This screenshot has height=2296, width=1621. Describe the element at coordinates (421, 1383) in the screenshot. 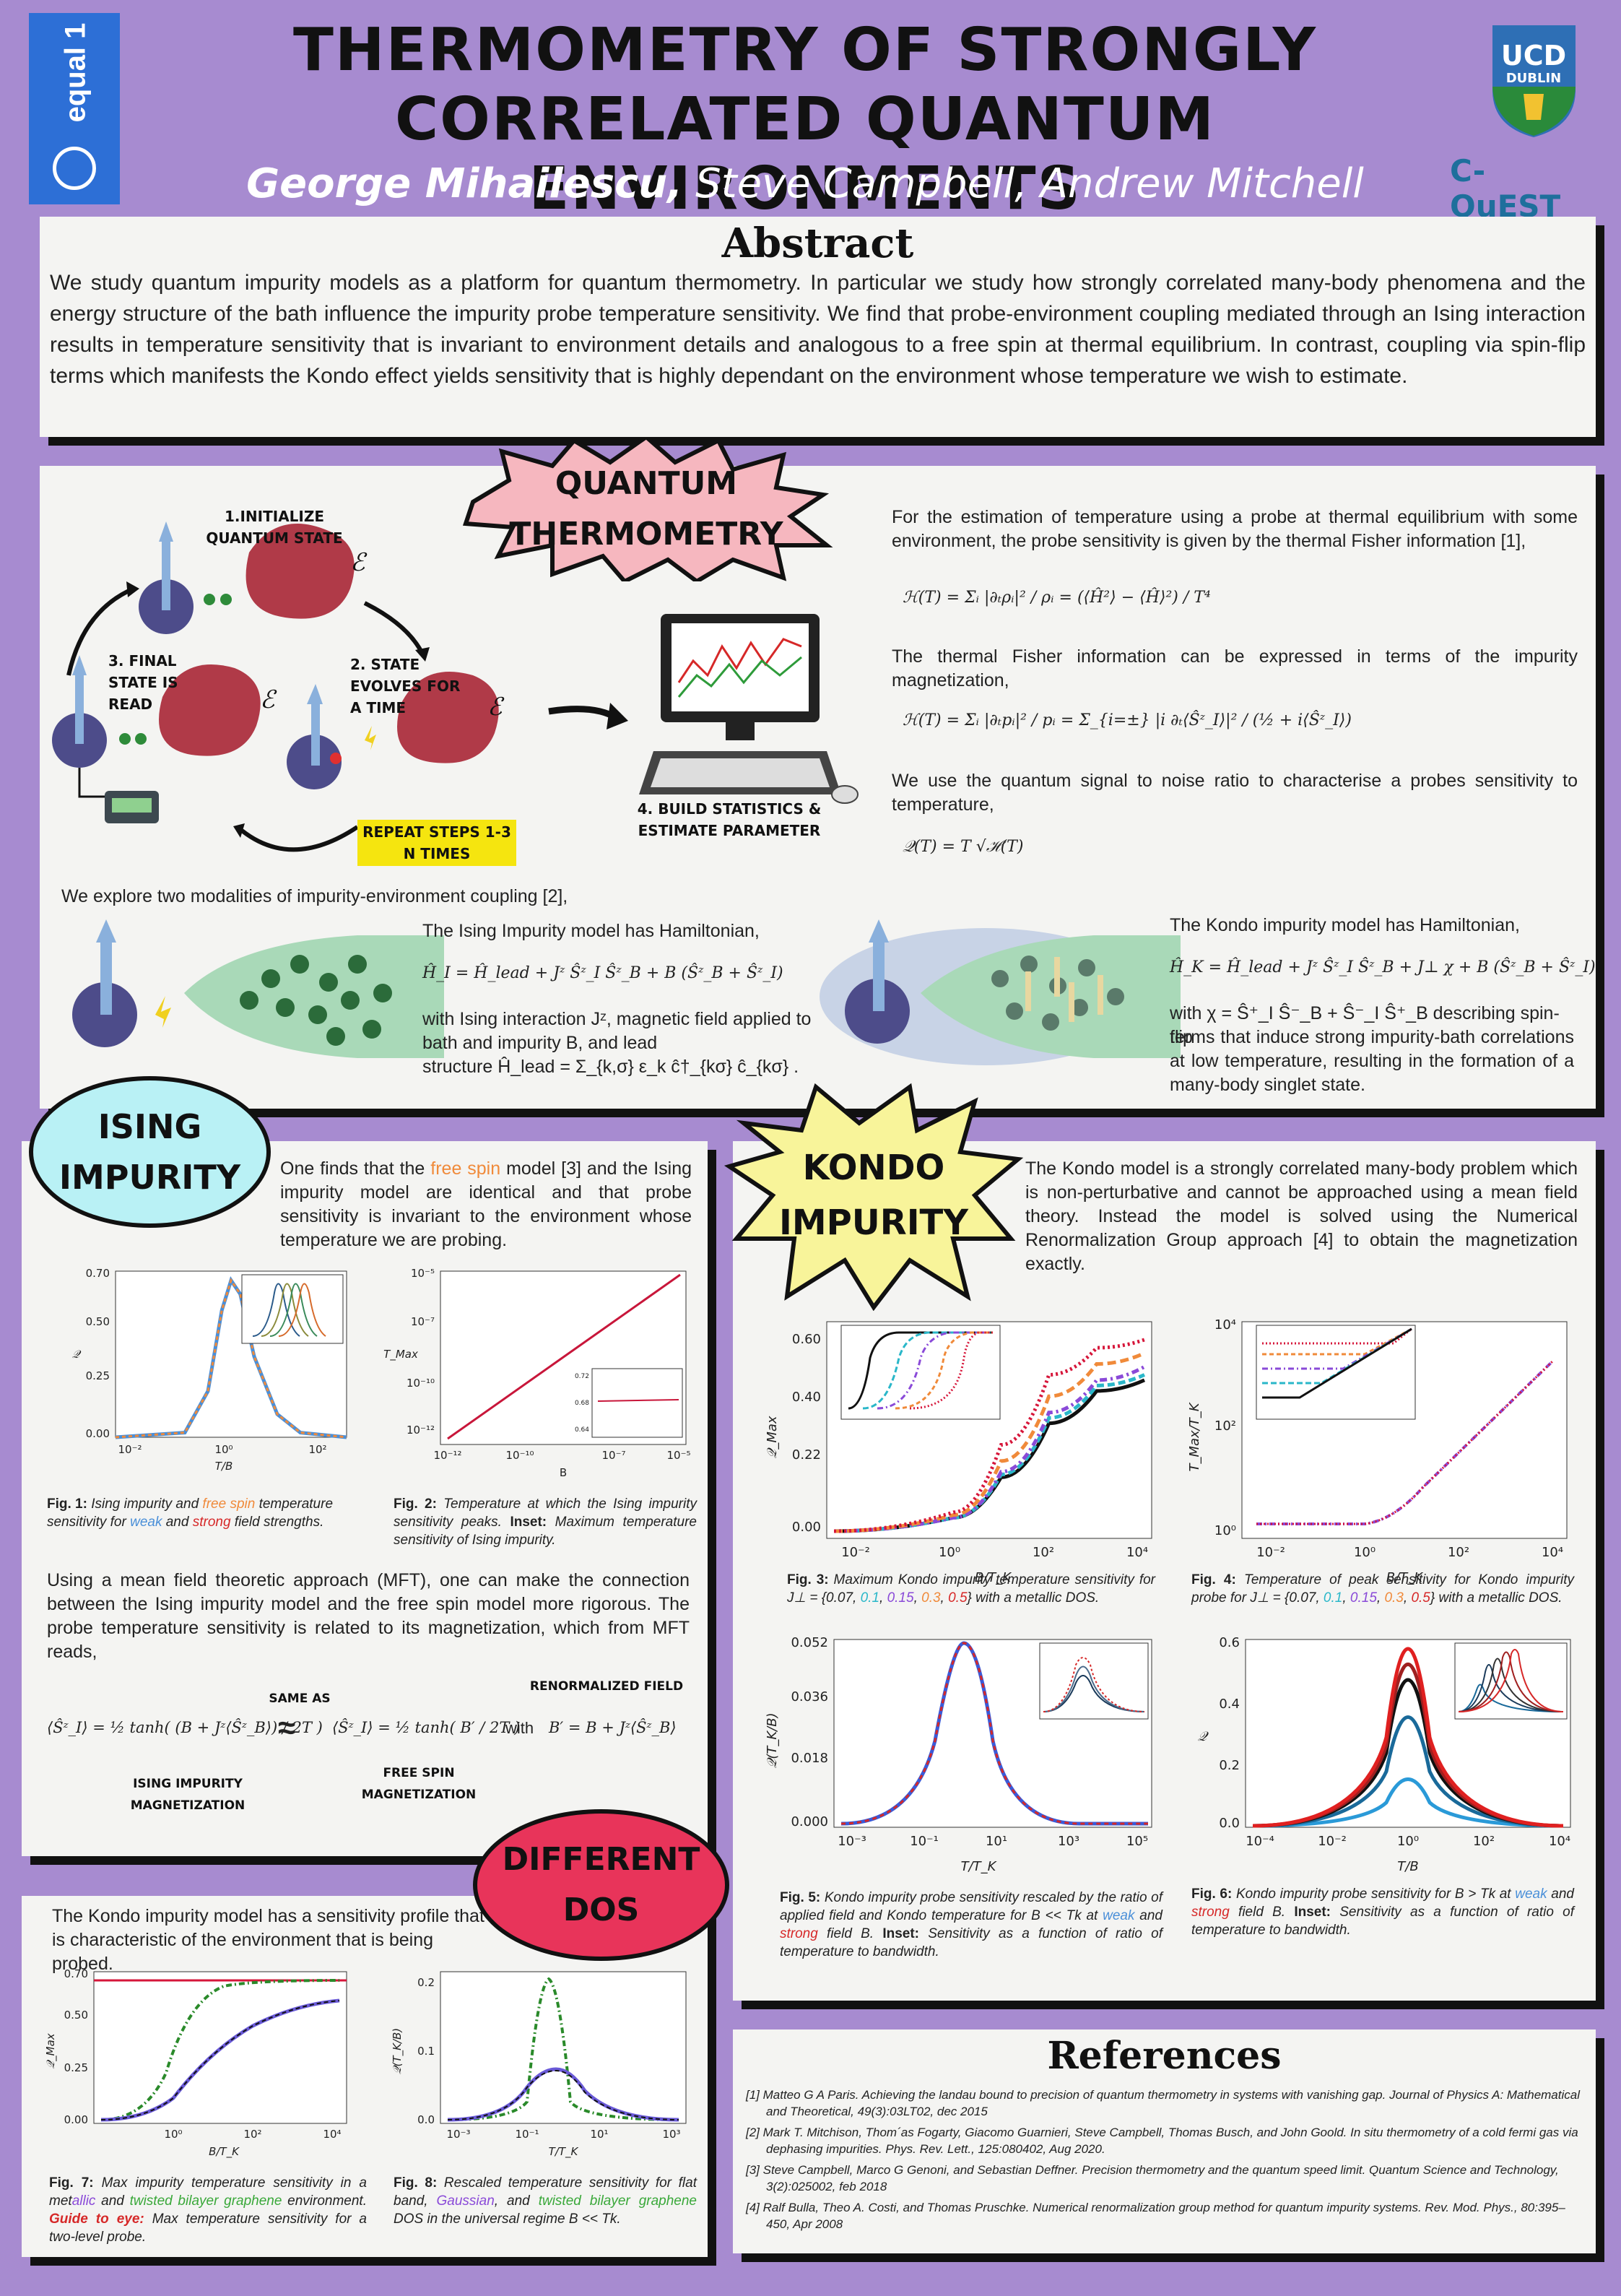

I see `fig2-ytick-2: 10⁻¹⁰` at that location.